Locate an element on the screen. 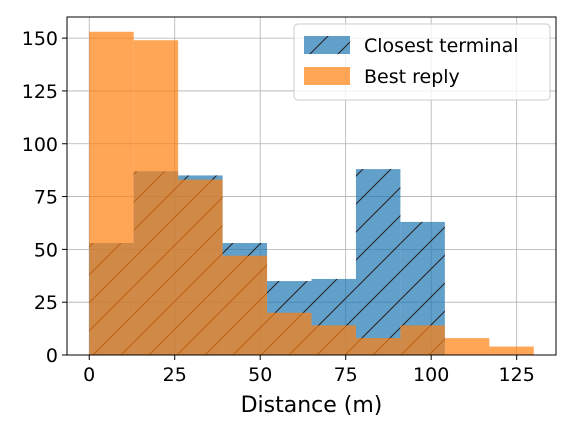  legend-box is located at coordinates (422, 62).